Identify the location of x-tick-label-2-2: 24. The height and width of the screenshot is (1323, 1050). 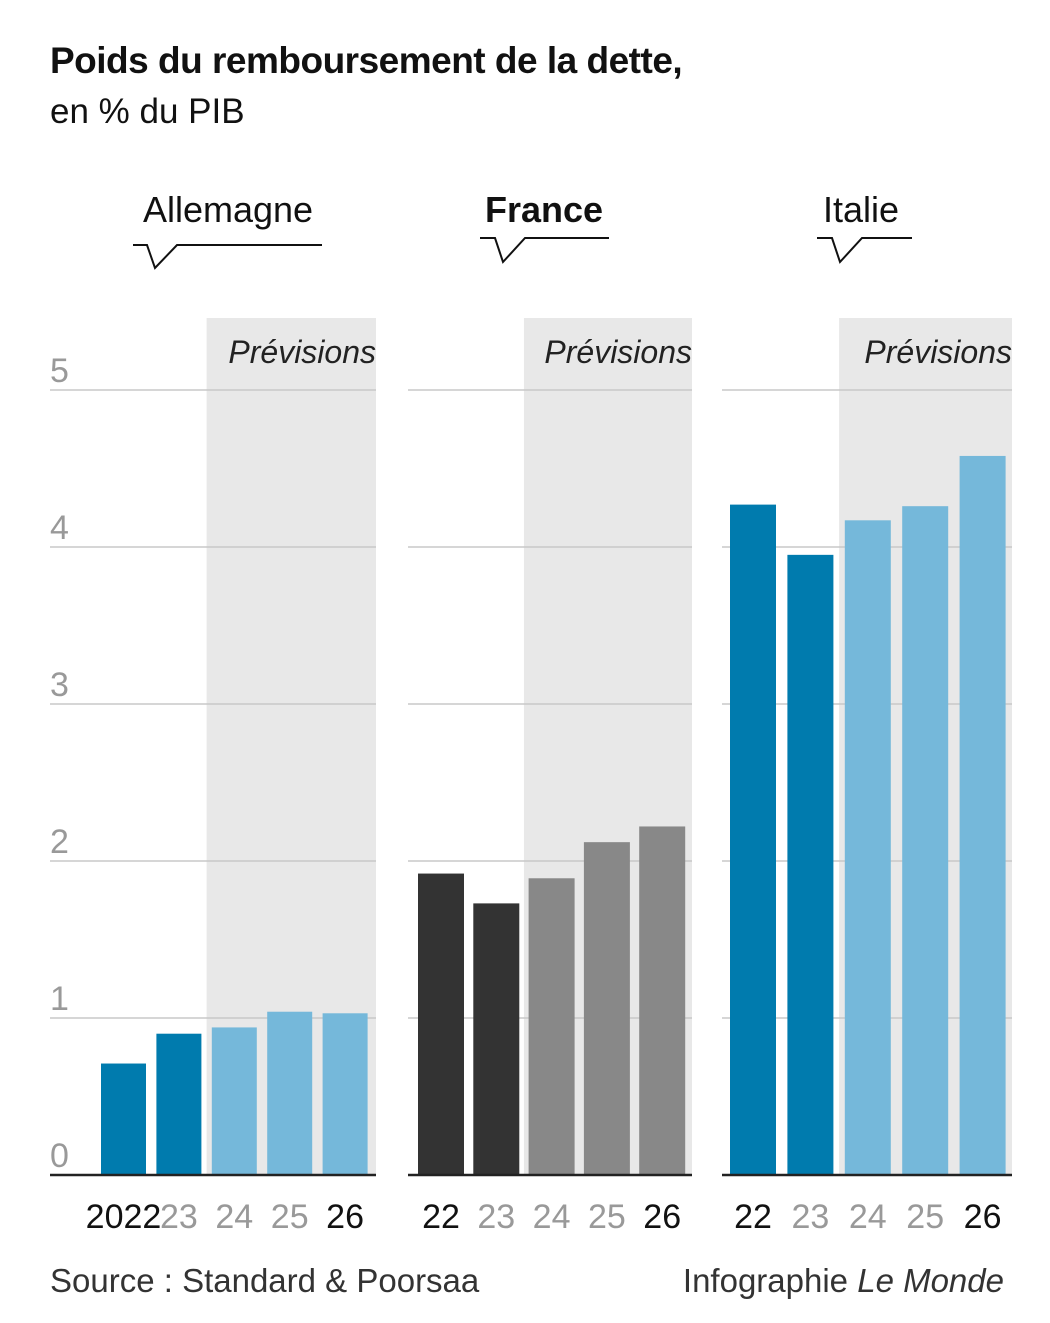
(868, 1217).